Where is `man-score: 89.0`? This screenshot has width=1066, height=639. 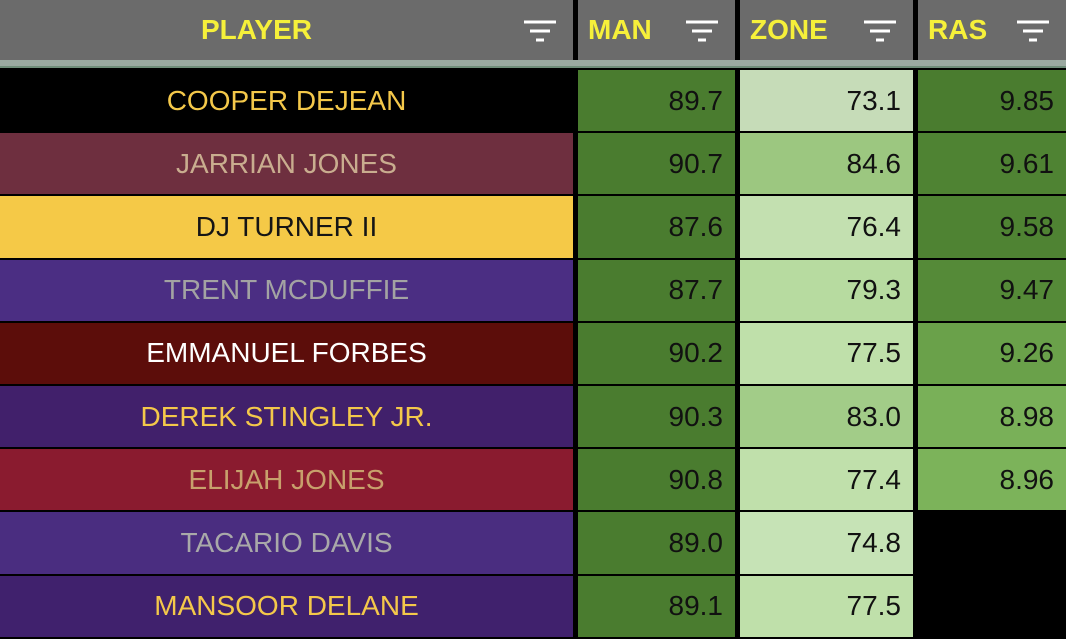 man-score: 89.0 is located at coordinates (656, 543).